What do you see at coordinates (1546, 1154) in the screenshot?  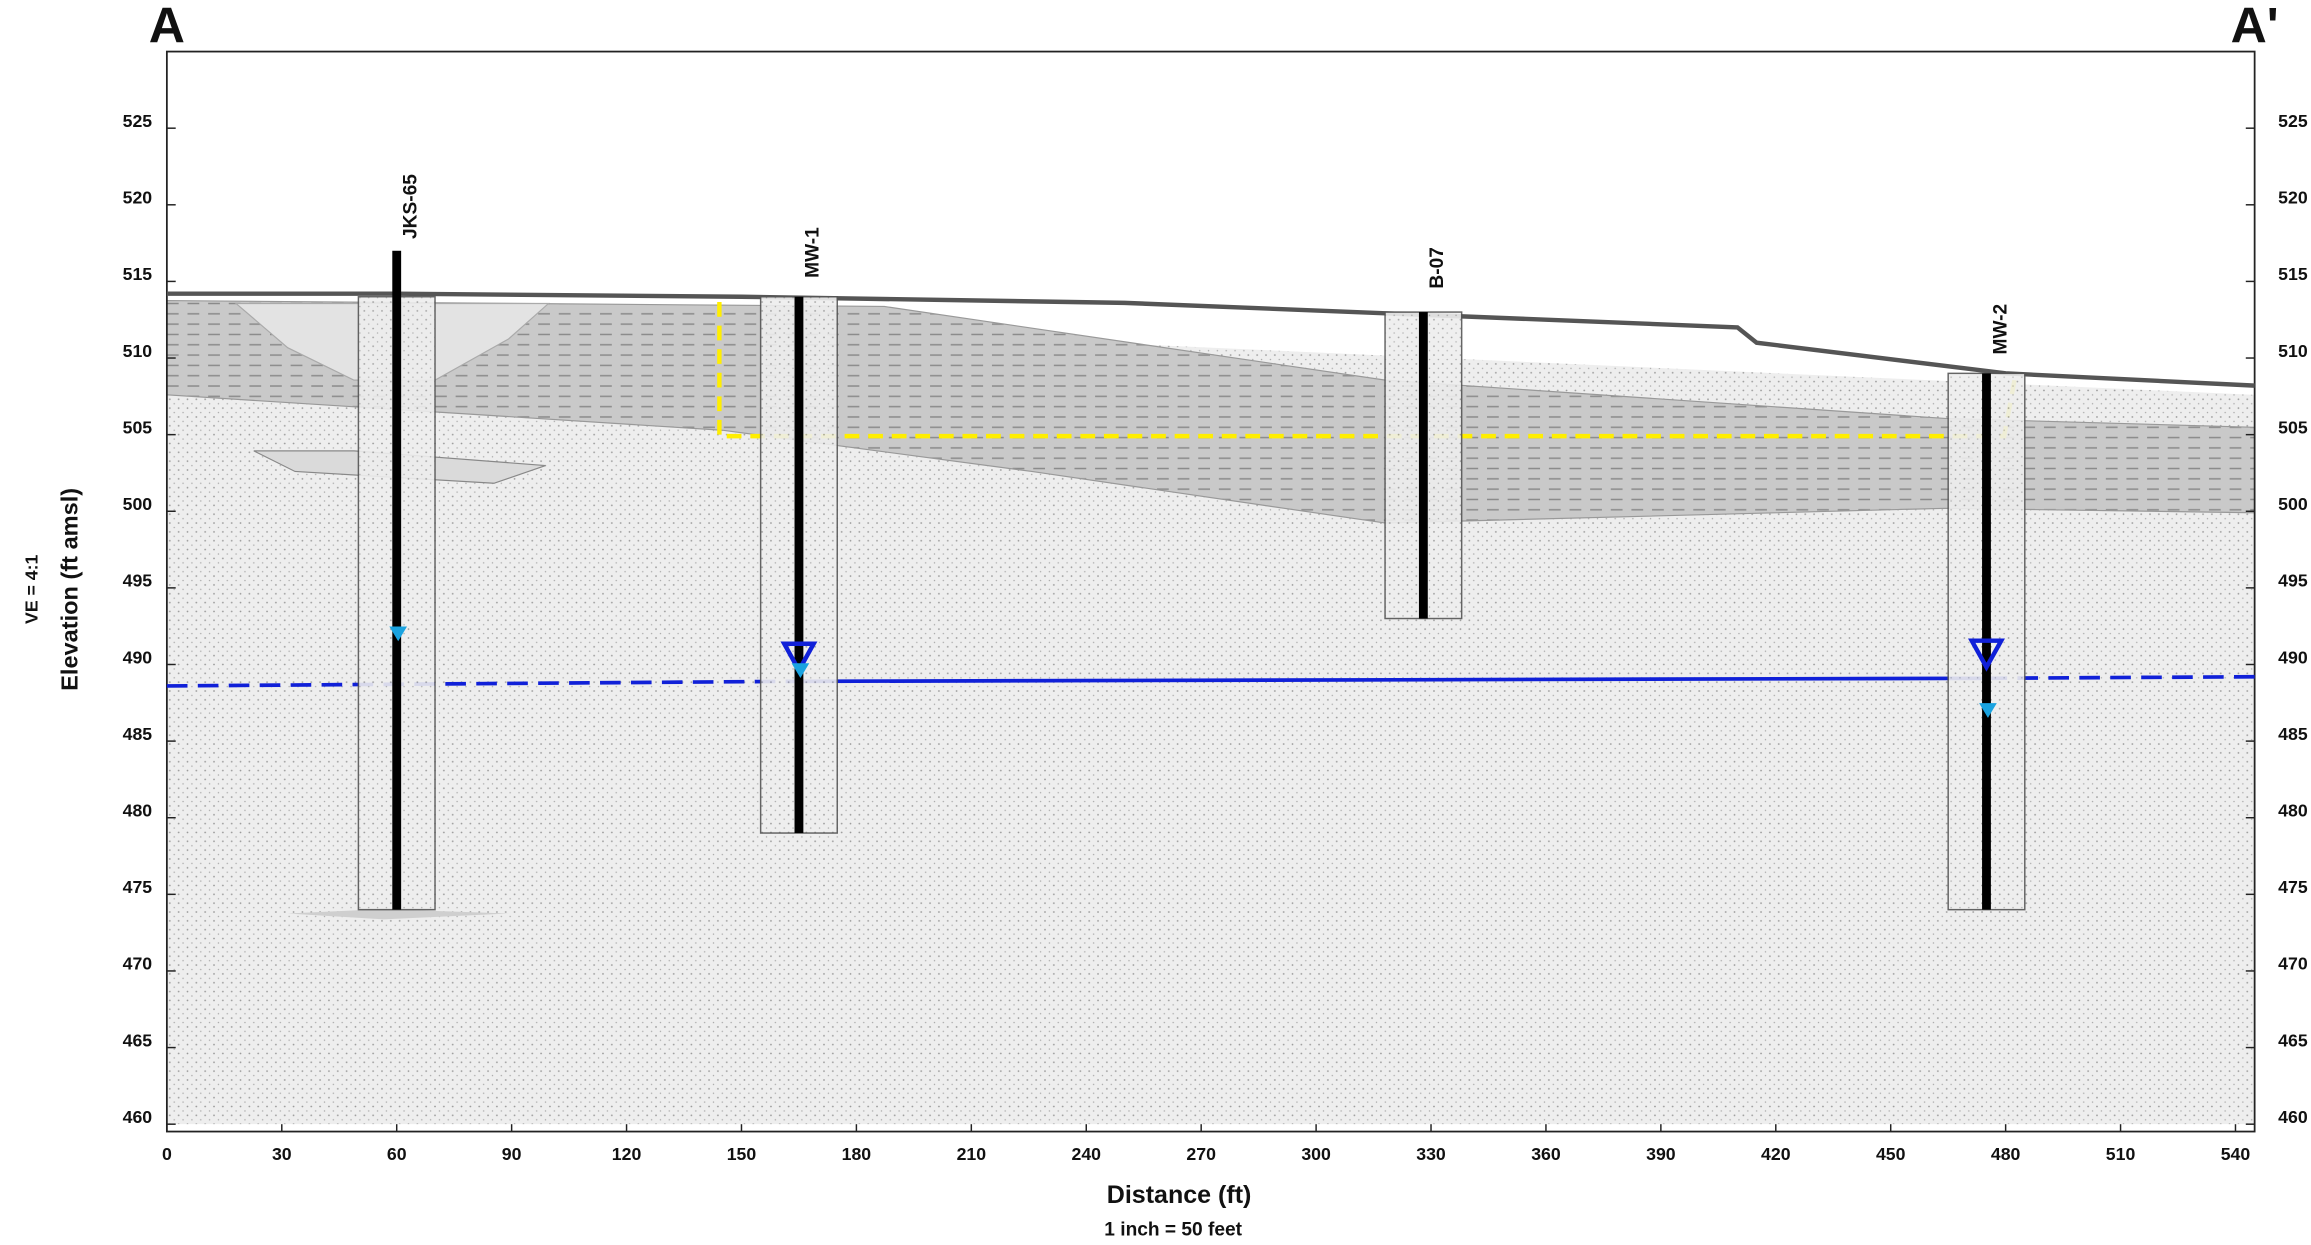 I see `x-tick-label: 360` at bounding box center [1546, 1154].